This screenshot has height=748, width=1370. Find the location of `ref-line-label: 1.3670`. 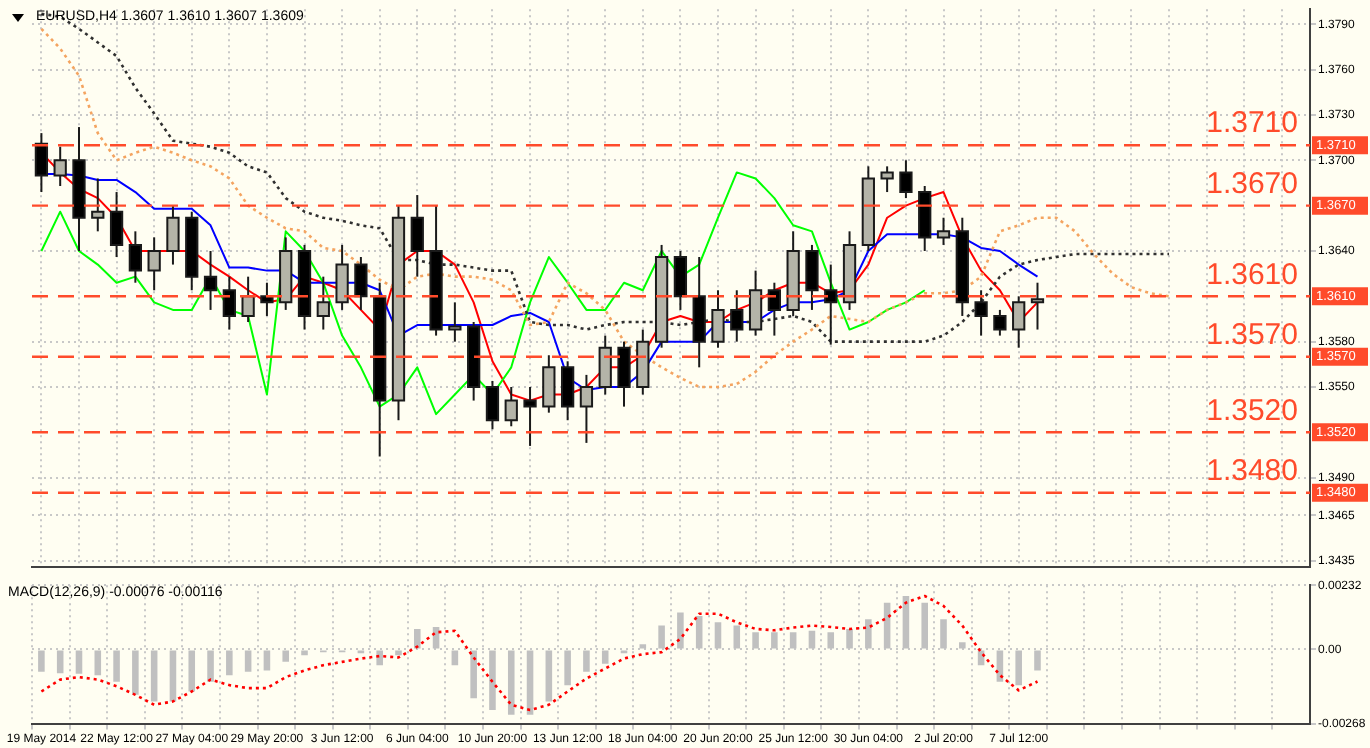

ref-line-label: 1.3670 is located at coordinates (1252, 183).